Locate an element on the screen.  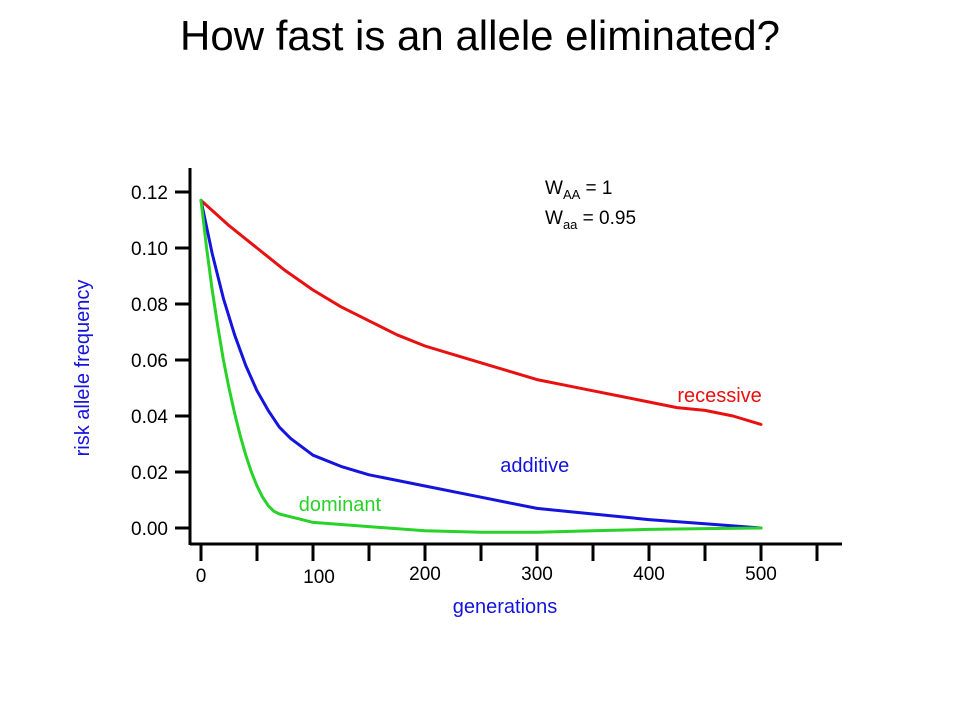
series-label-recessive: recessive is located at coordinates (719, 396).